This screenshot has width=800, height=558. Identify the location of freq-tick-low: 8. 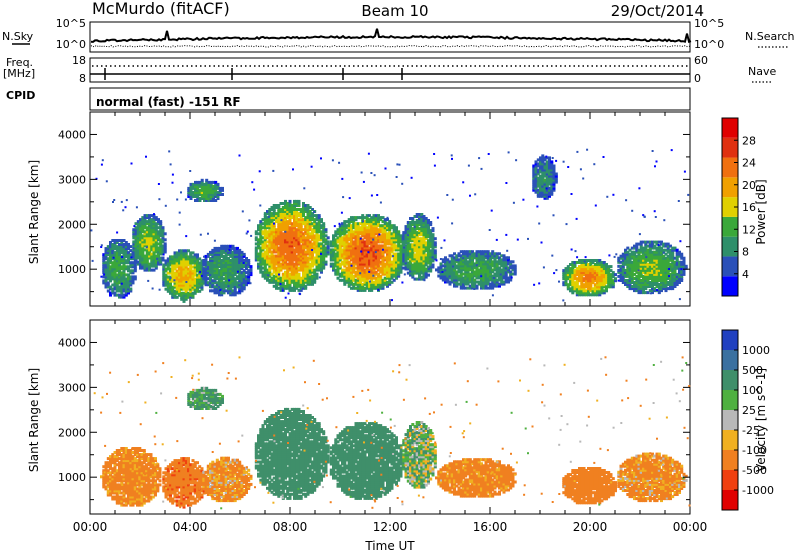
(82, 78).